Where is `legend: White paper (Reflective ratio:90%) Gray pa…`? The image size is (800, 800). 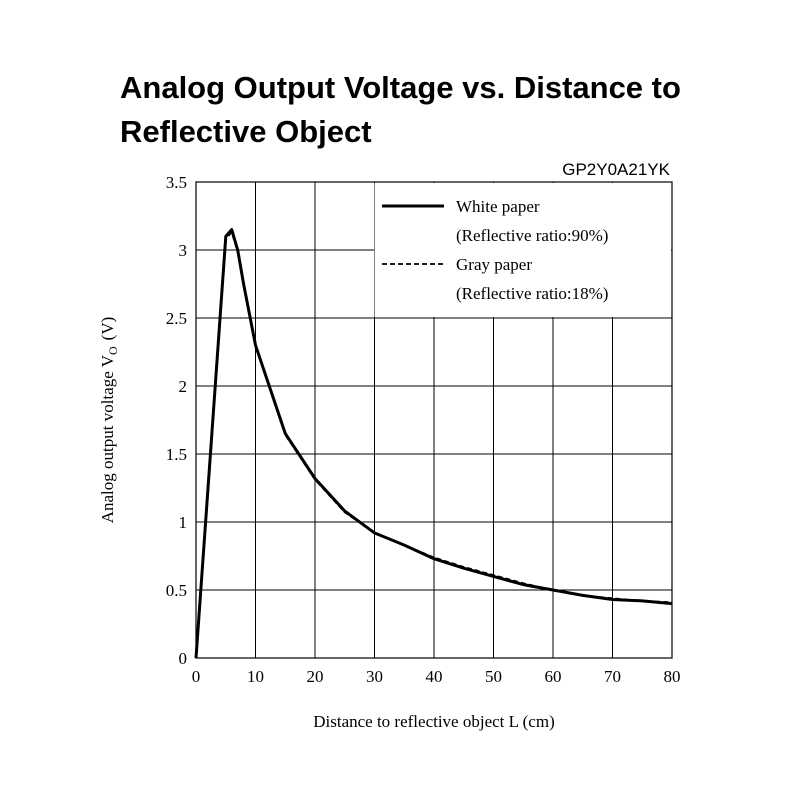 legend: White paper (Reflective ratio:90%) Gray pa… is located at coordinates (495, 250).